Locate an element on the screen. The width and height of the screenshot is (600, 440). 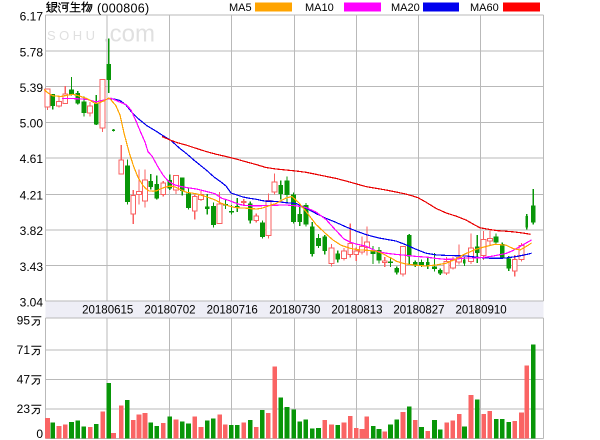
svg-text: (000806) is located at coordinates (123, 9).